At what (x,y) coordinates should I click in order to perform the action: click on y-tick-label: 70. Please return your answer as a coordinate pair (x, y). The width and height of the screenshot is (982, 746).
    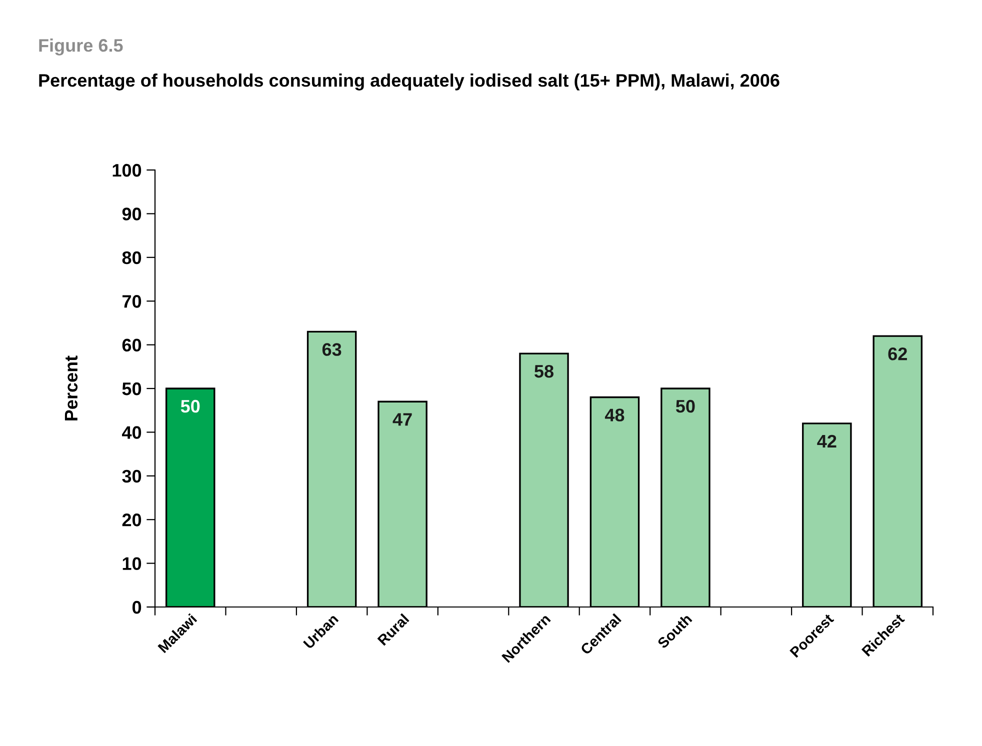
    Looking at the image, I should click on (132, 301).